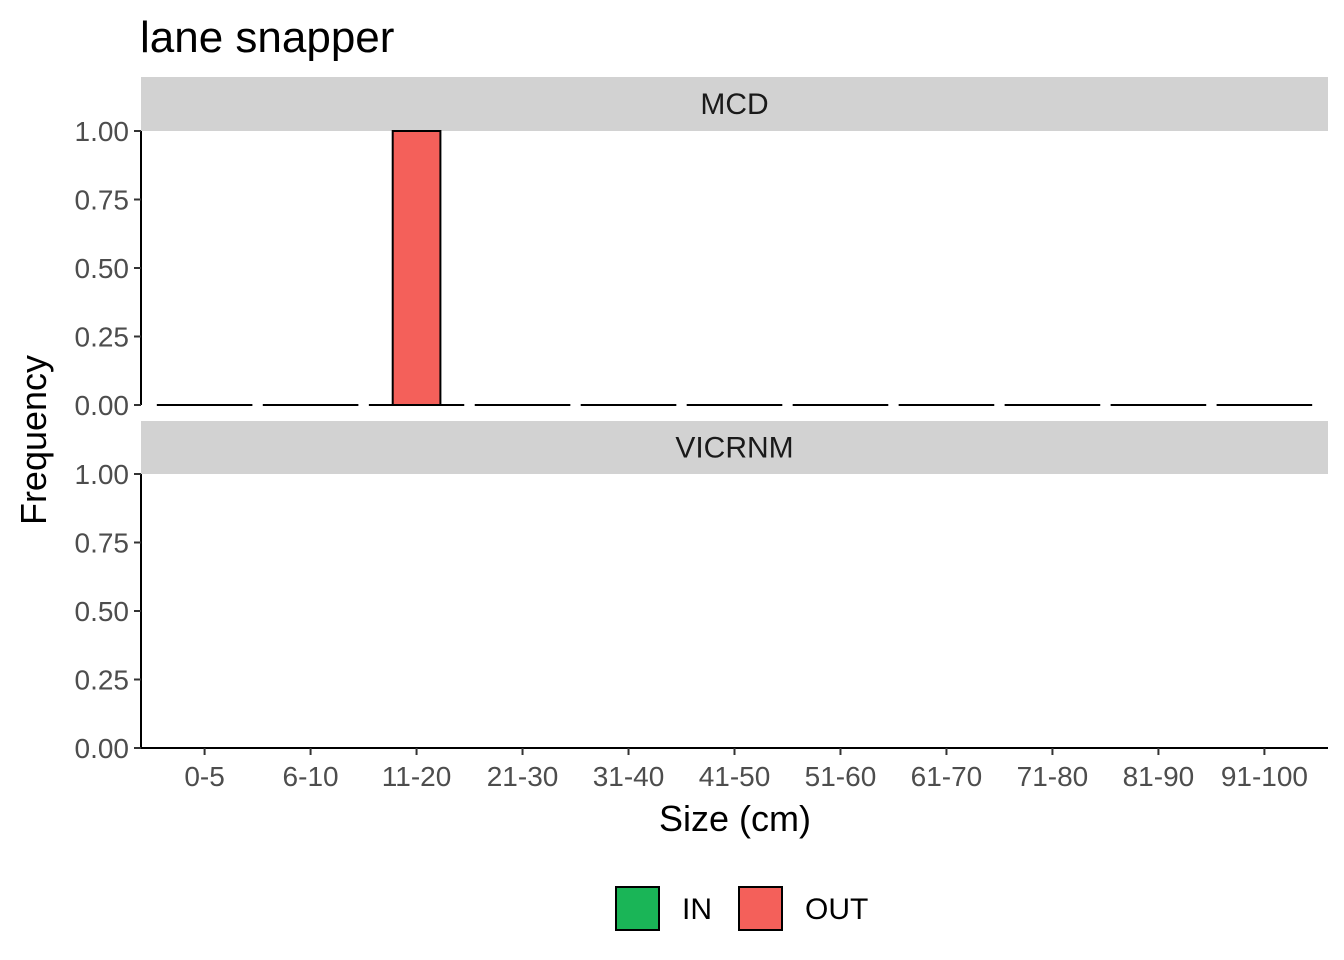  I want to click on strip-label: MCD, so click(734, 104).